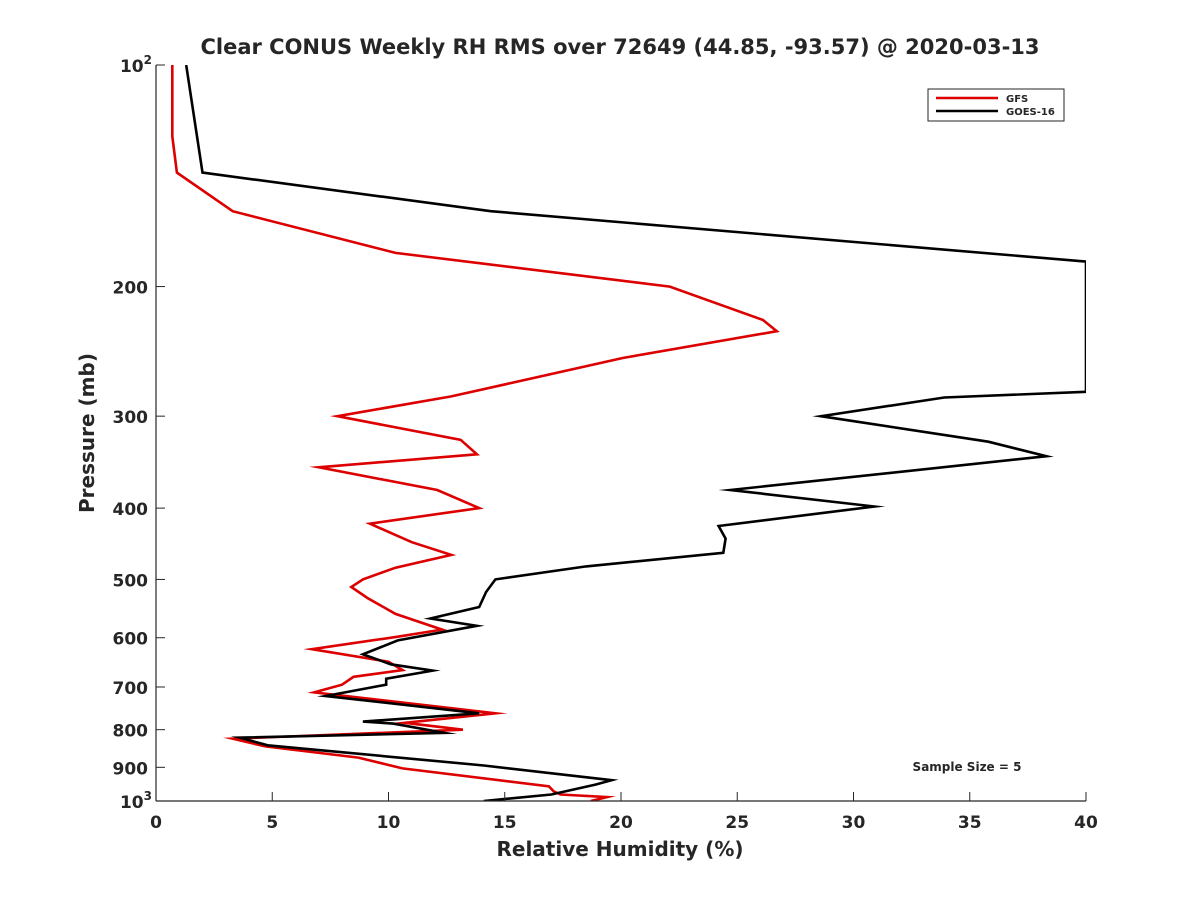  Describe the element at coordinates (87, 433) in the screenshot. I see `y-axis-label: Pressure (mb)` at that location.